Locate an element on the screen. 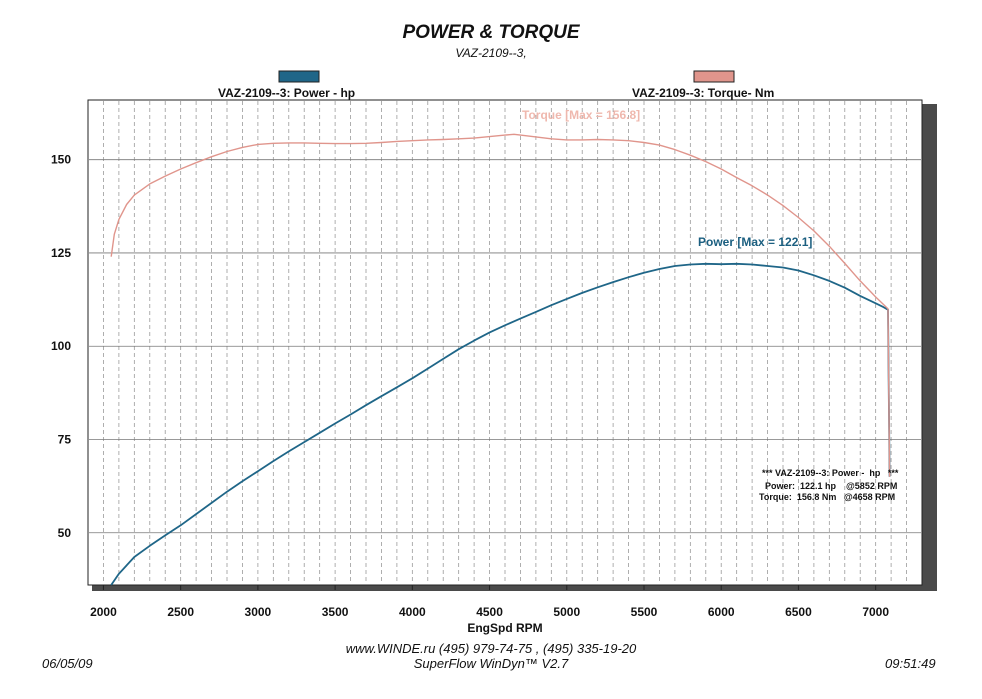  x-tick-label: 3500 is located at coordinates (335, 612).